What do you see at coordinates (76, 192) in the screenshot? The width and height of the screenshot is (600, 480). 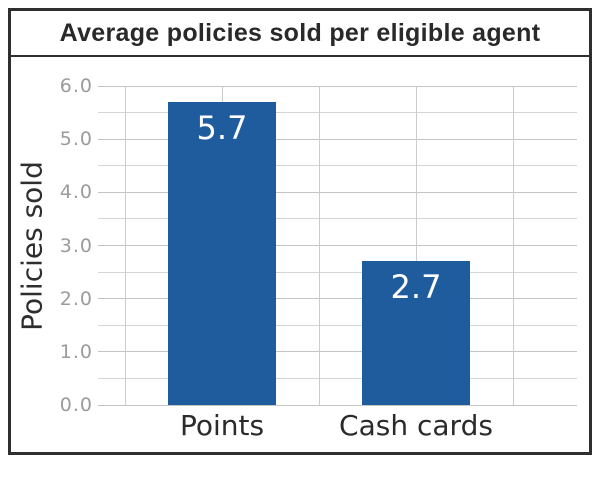 I see `y-tick-label: 4.0` at bounding box center [76, 192].